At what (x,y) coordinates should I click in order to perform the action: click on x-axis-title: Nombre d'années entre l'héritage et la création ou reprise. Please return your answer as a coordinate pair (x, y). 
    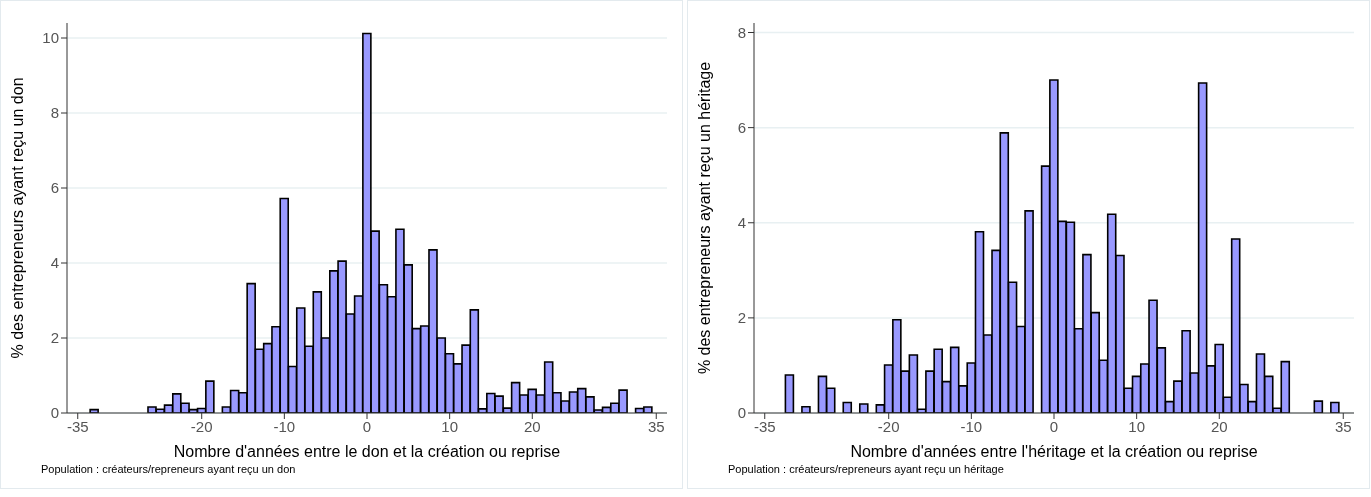
    Looking at the image, I should click on (1054, 451).